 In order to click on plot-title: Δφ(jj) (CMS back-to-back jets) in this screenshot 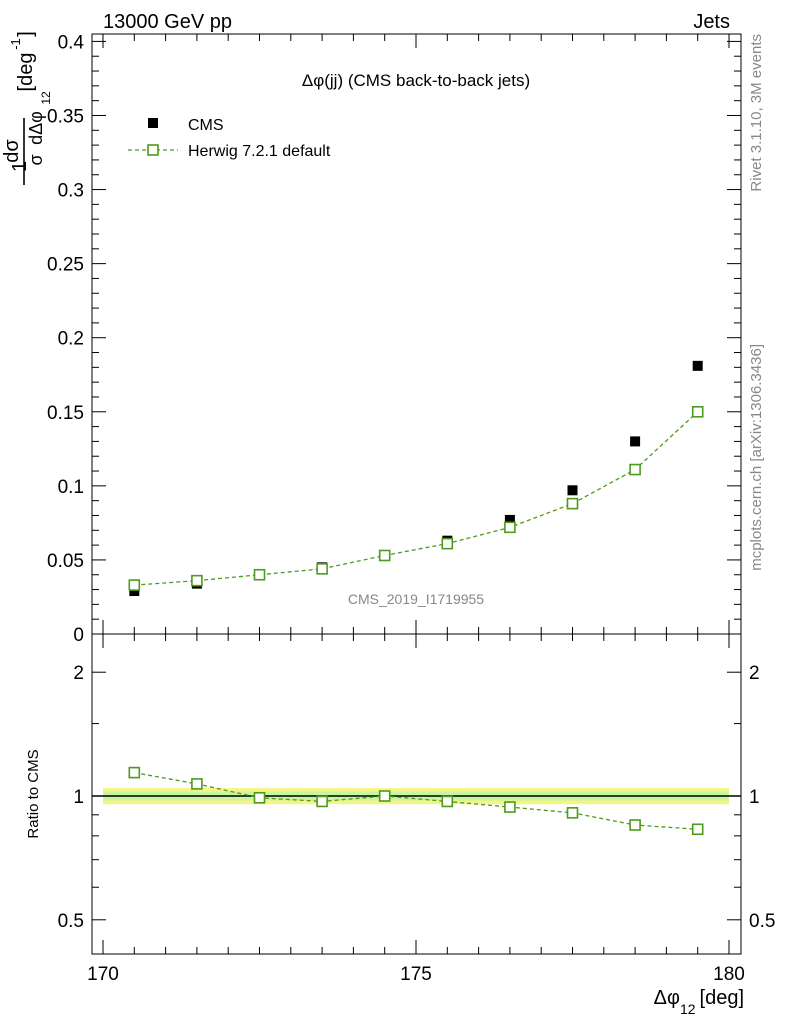, I will do `click(416, 80)`.